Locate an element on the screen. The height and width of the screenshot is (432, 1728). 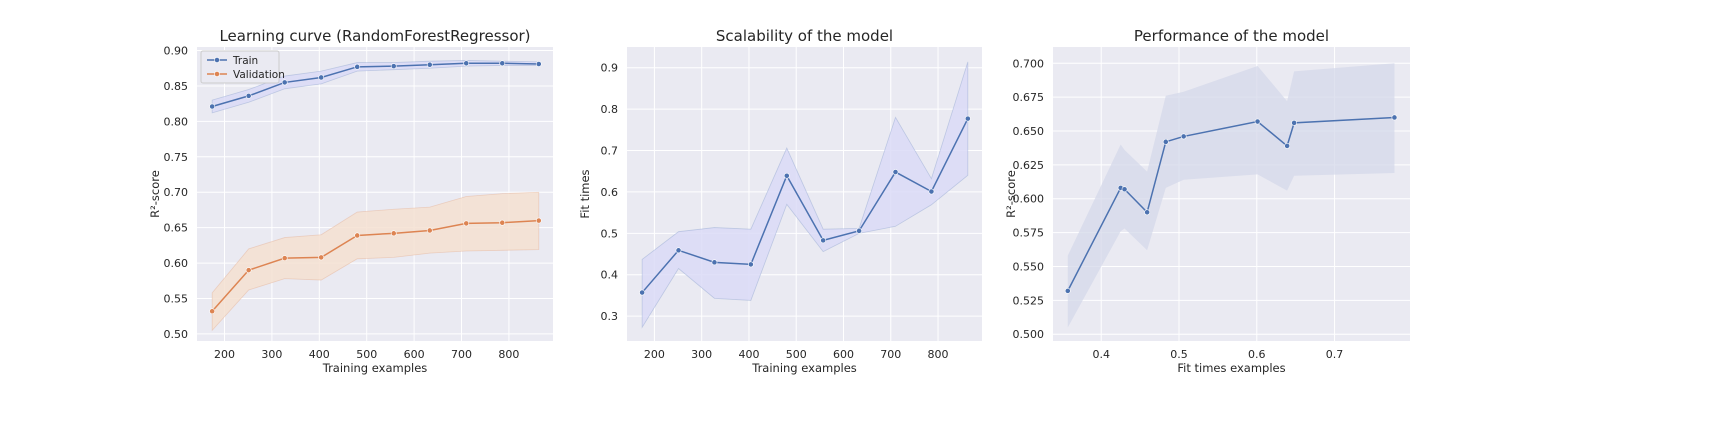
legend-marker-train is located at coordinates (217, 60).